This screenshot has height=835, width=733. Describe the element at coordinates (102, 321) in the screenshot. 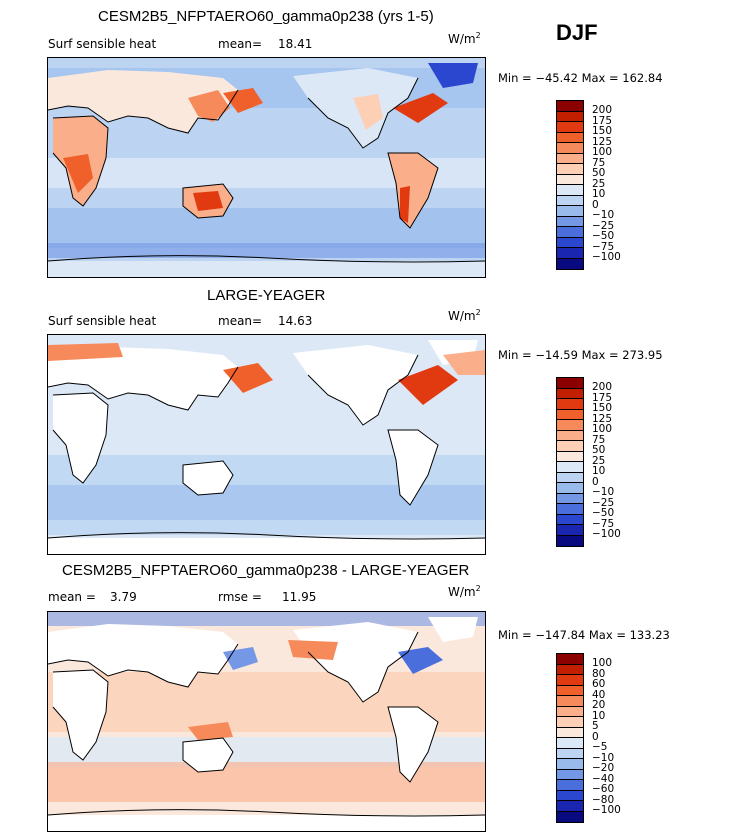

I see `panel2-variable: Surf sensible heat` at that location.